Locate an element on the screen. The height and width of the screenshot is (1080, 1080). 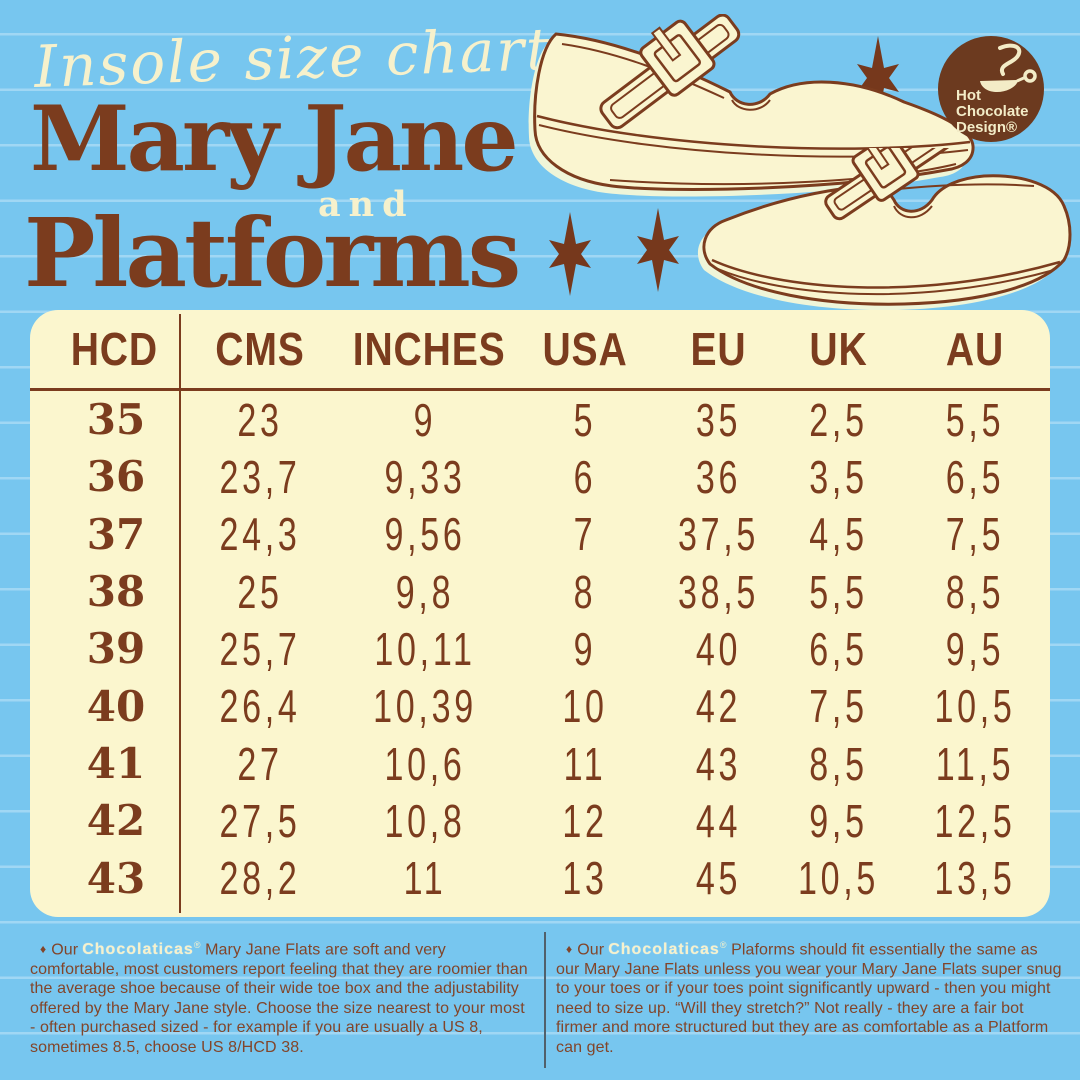
size-cell: 42 is located at coordinates (718, 706).